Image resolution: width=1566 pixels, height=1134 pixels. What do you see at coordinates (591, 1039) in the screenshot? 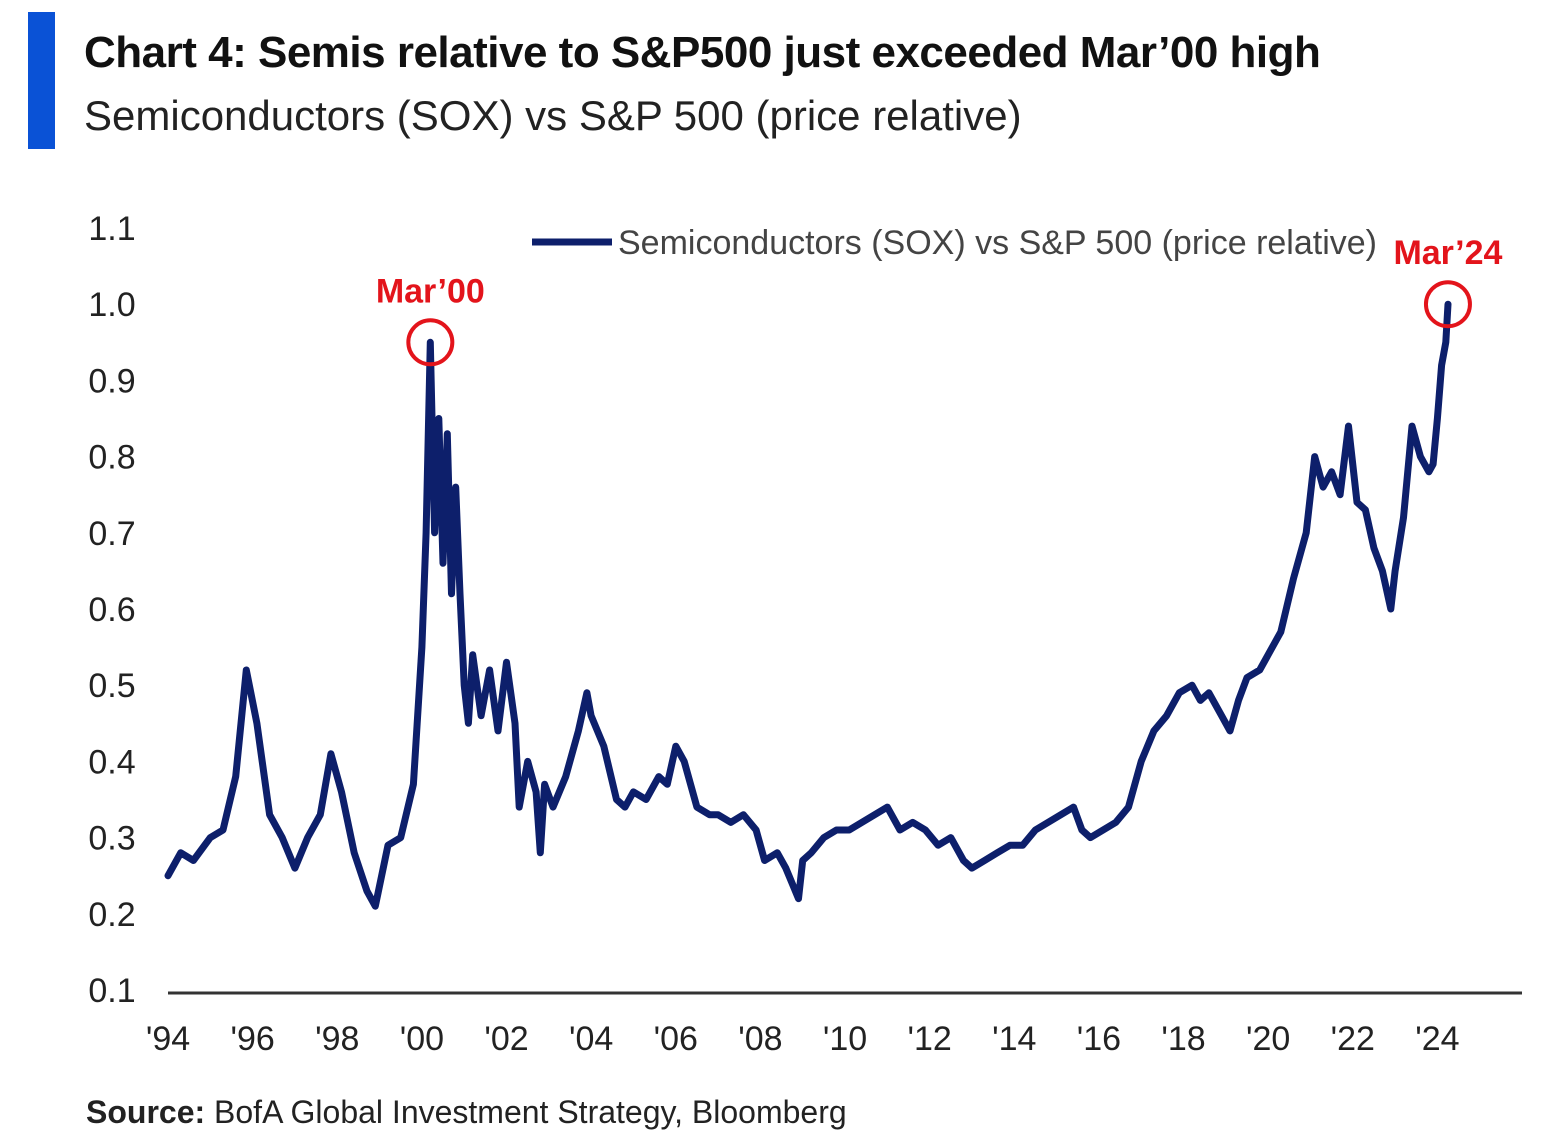
I see `x-tick-label: '04` at bounding box center [591, 1039].